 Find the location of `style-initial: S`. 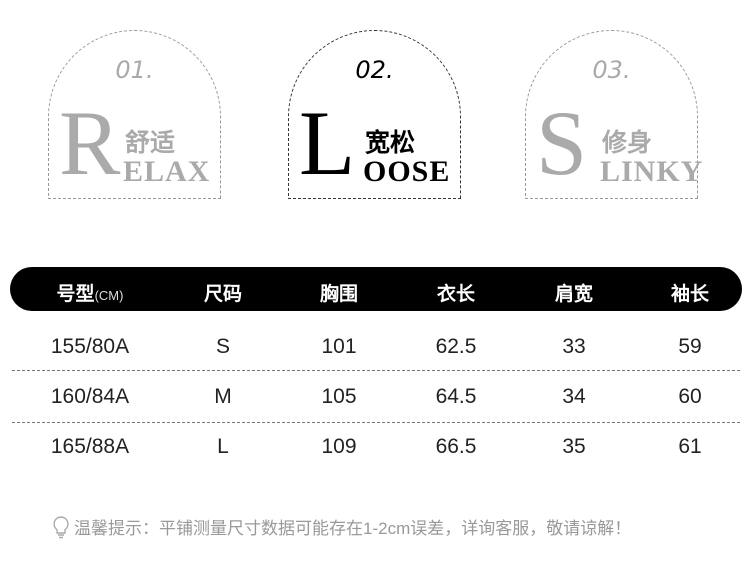

style-initial: S is located at coordinates (562, 143).